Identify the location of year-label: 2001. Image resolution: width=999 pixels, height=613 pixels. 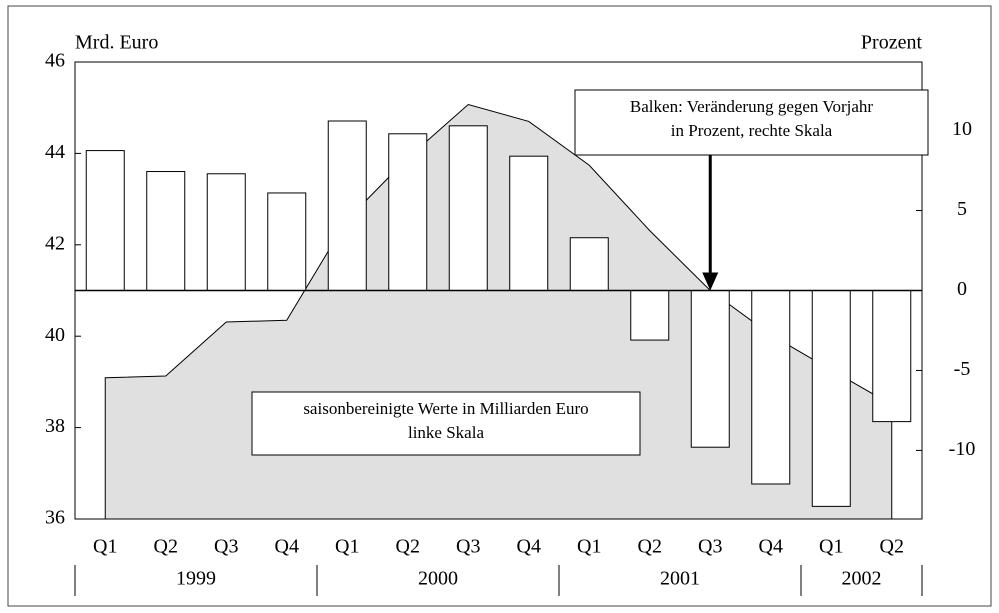
(680, 579).